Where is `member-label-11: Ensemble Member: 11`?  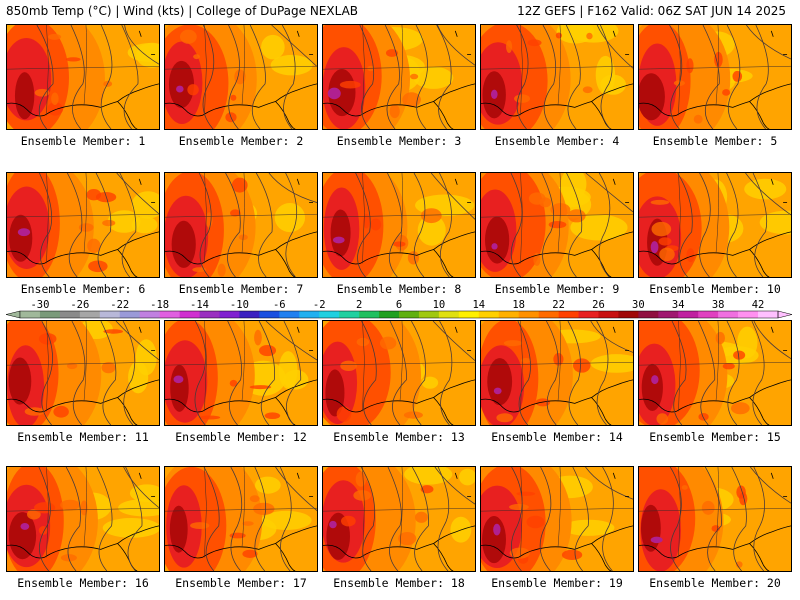
member-label-11: Ensemble Member: 11 is located at coordinates (83, 437).